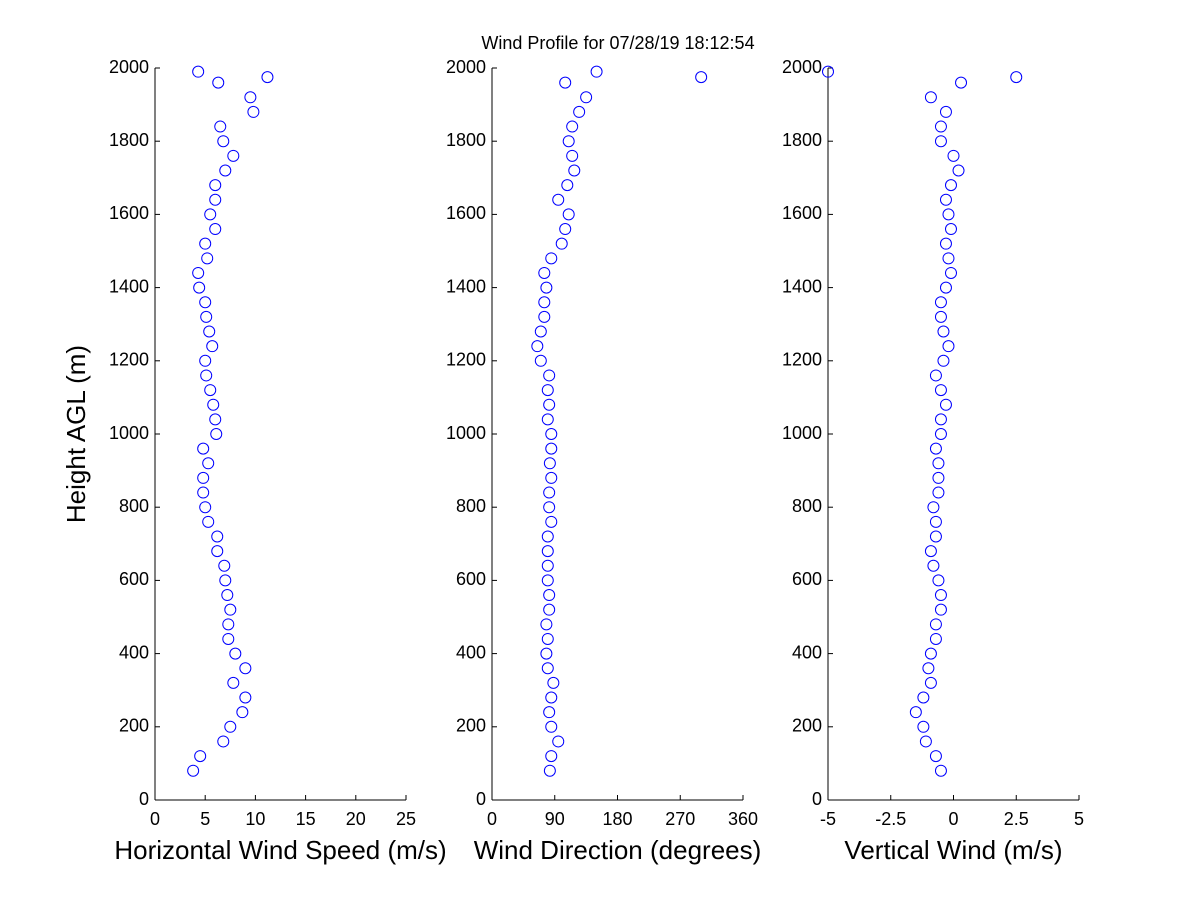  I want to click on x-axis-label: Vertical Wind (m/s), so click(953, 850).